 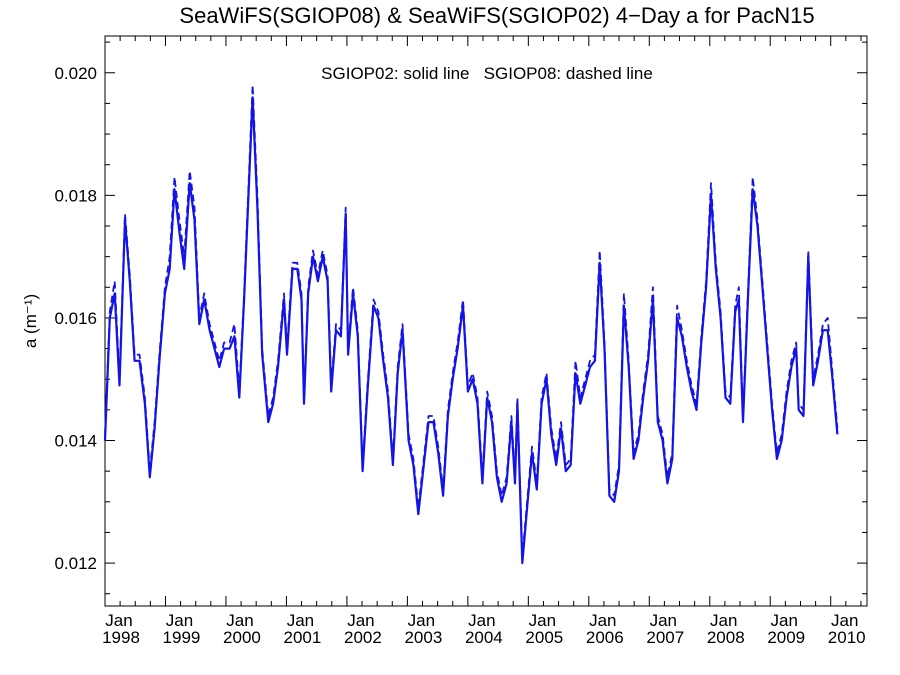 What do you see at coordinates (423, 637) in the screenshot?
I see `x-tick-year-label: 2003` at bounding box center [423, 637].